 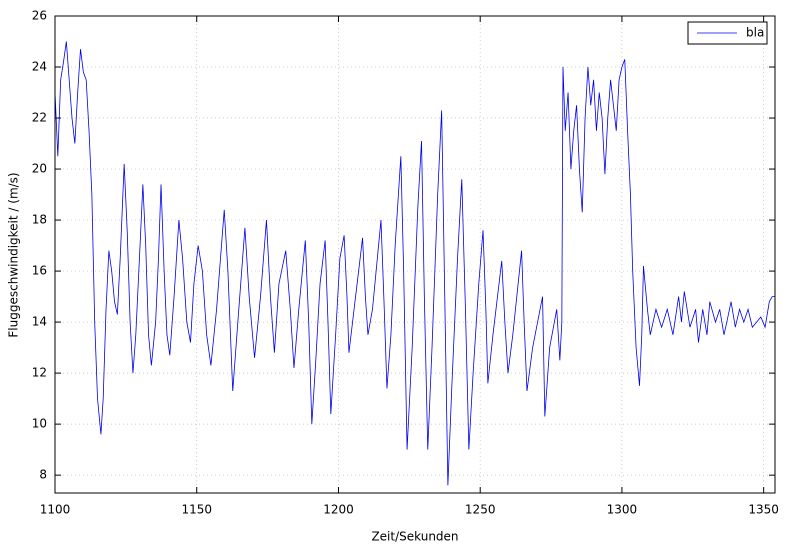 What do you see at coordinates (39, 424) in the screenshot?
I see `y-tick-label: 10` at bounding box center [39, 424].